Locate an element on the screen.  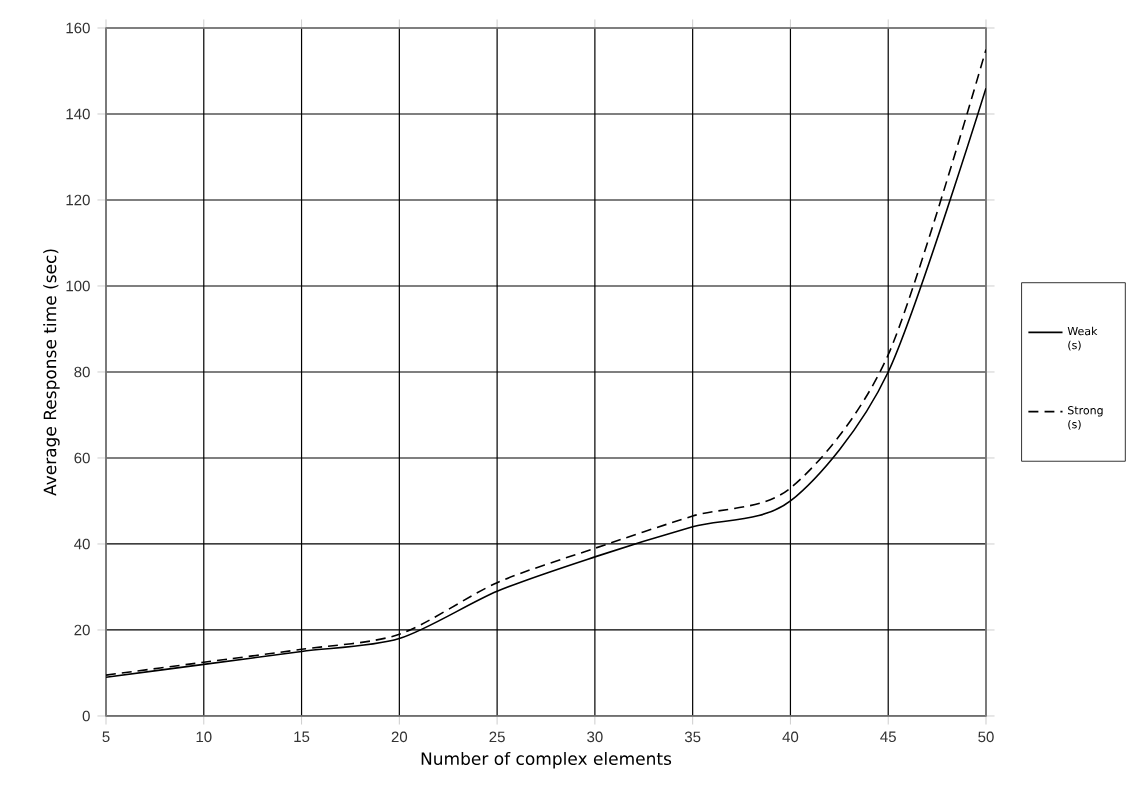
x-axis-title: Number of complex elements is located at coordinates (546, 760).